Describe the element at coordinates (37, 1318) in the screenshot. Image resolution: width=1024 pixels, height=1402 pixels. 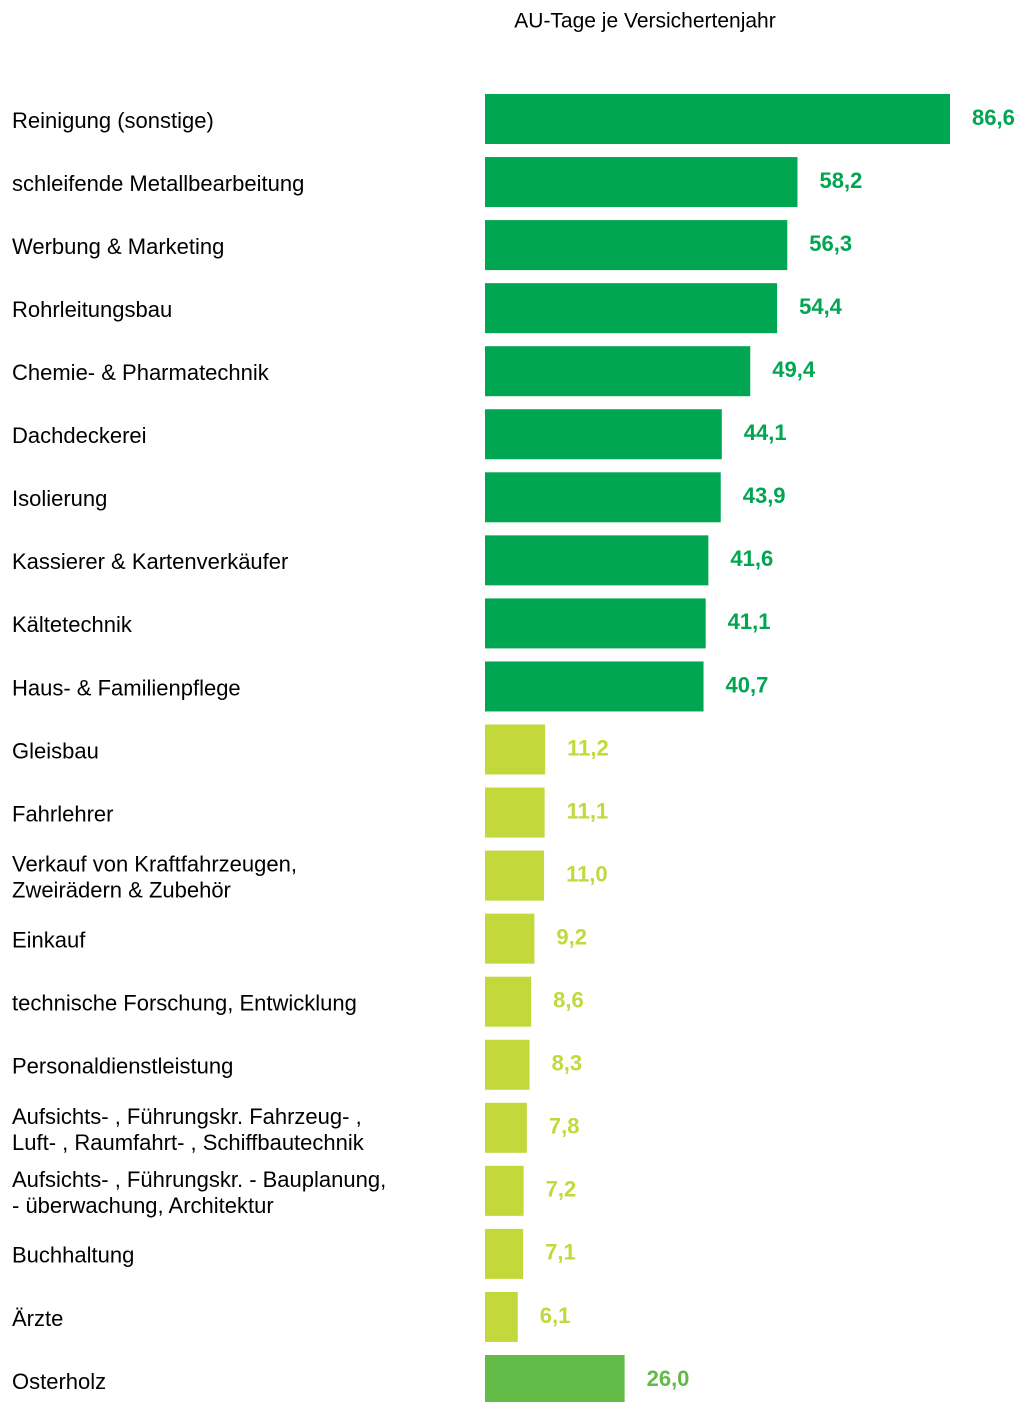
I see `category-label: Ärzte` at that location.